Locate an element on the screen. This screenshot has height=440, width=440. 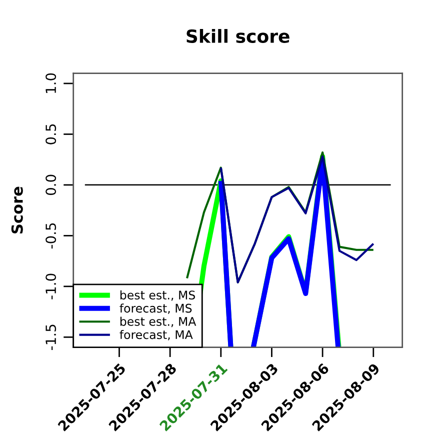
legend-label: best est., MA is located at coordinates (158, 322).